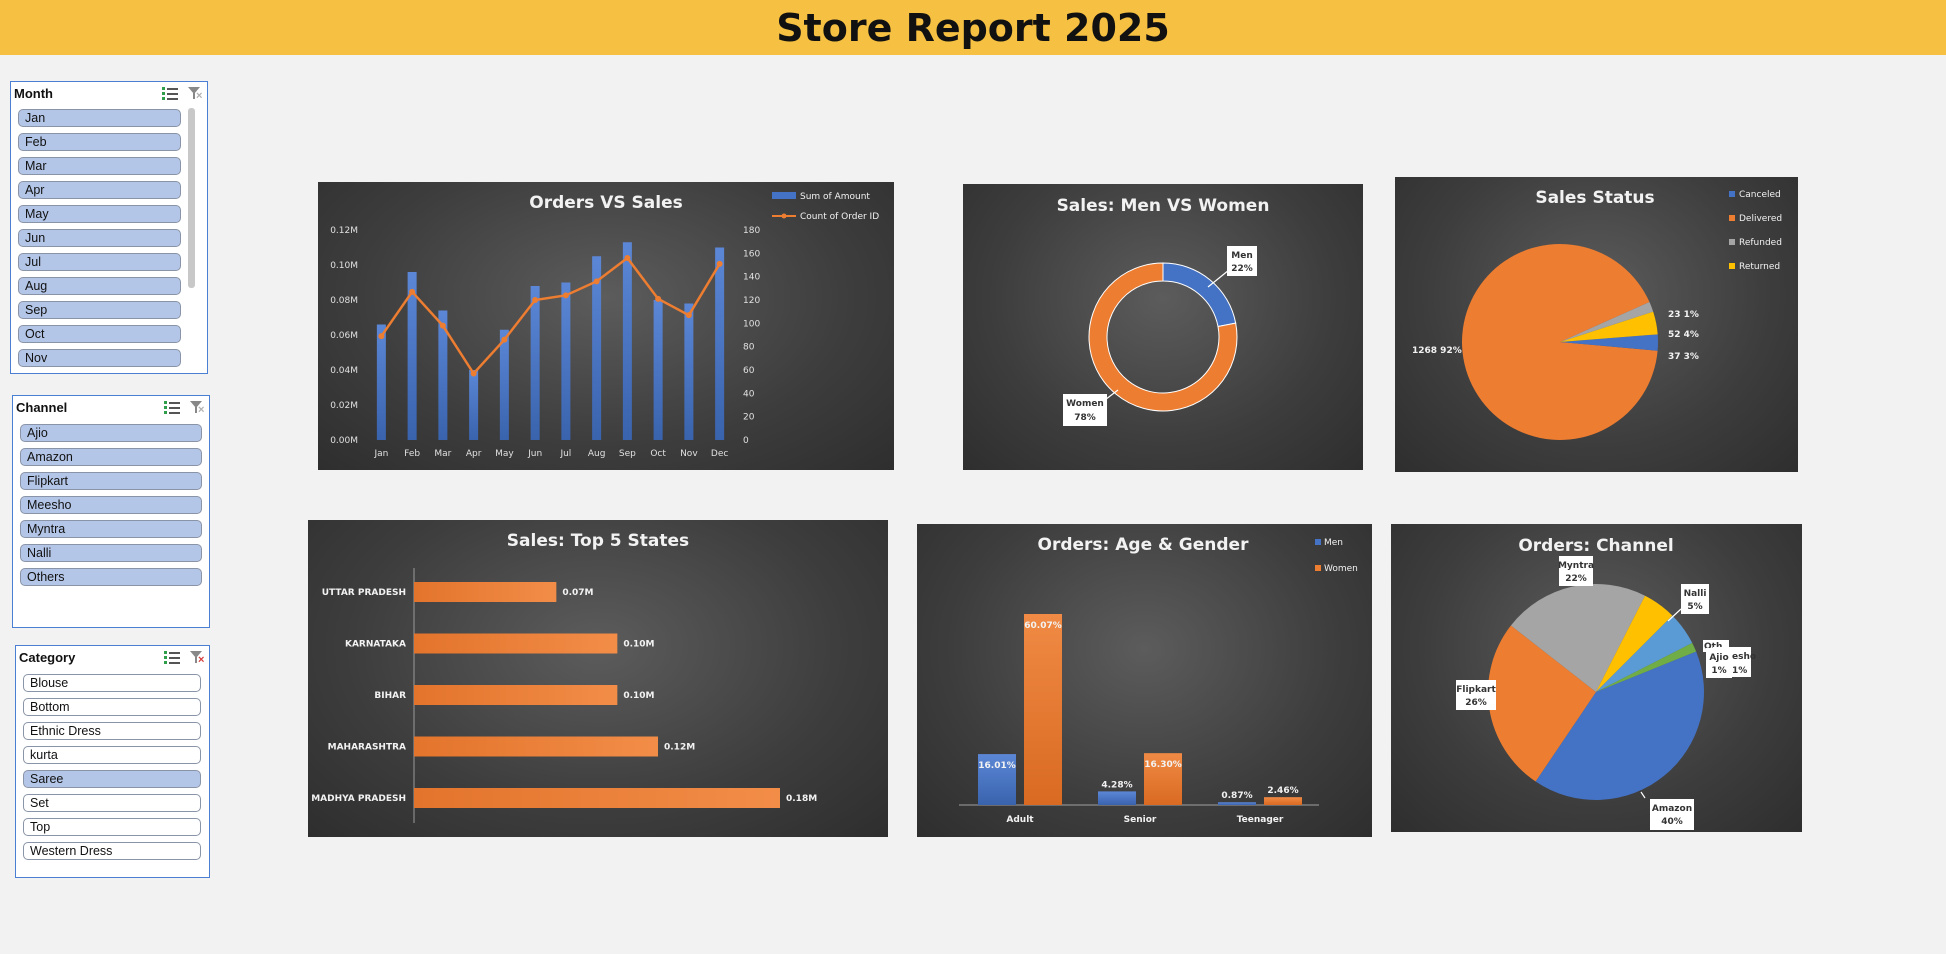 This screenshot has width=1946, height=954. What do you see at coordinates (412, 291) in the screenshot?
I see `orders-point-feb` at bounding box center [412, 291].